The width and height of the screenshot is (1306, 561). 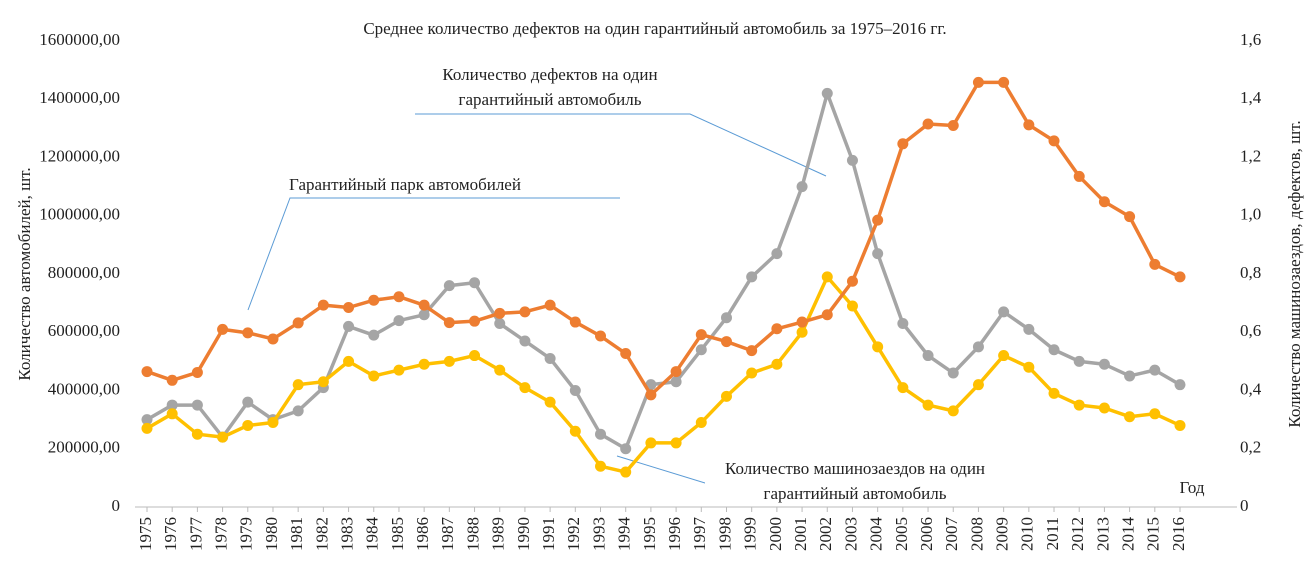 What do you see at coordinates (84, 447) in the screenshot?
I see `y-tick-label: 200000,00` at bounding box center [84, 447].